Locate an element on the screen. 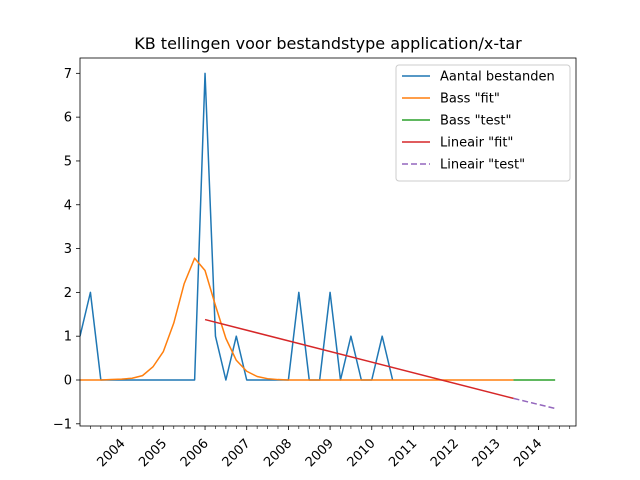  legend-label: Bass "test" is located at coordinates (476, 121).